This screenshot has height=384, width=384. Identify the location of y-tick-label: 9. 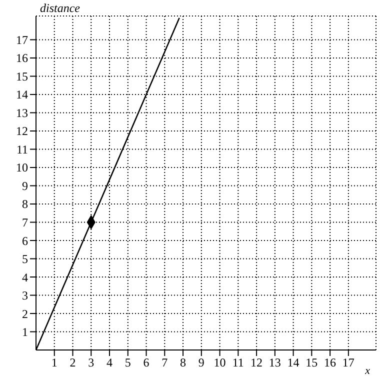
(25, 186).